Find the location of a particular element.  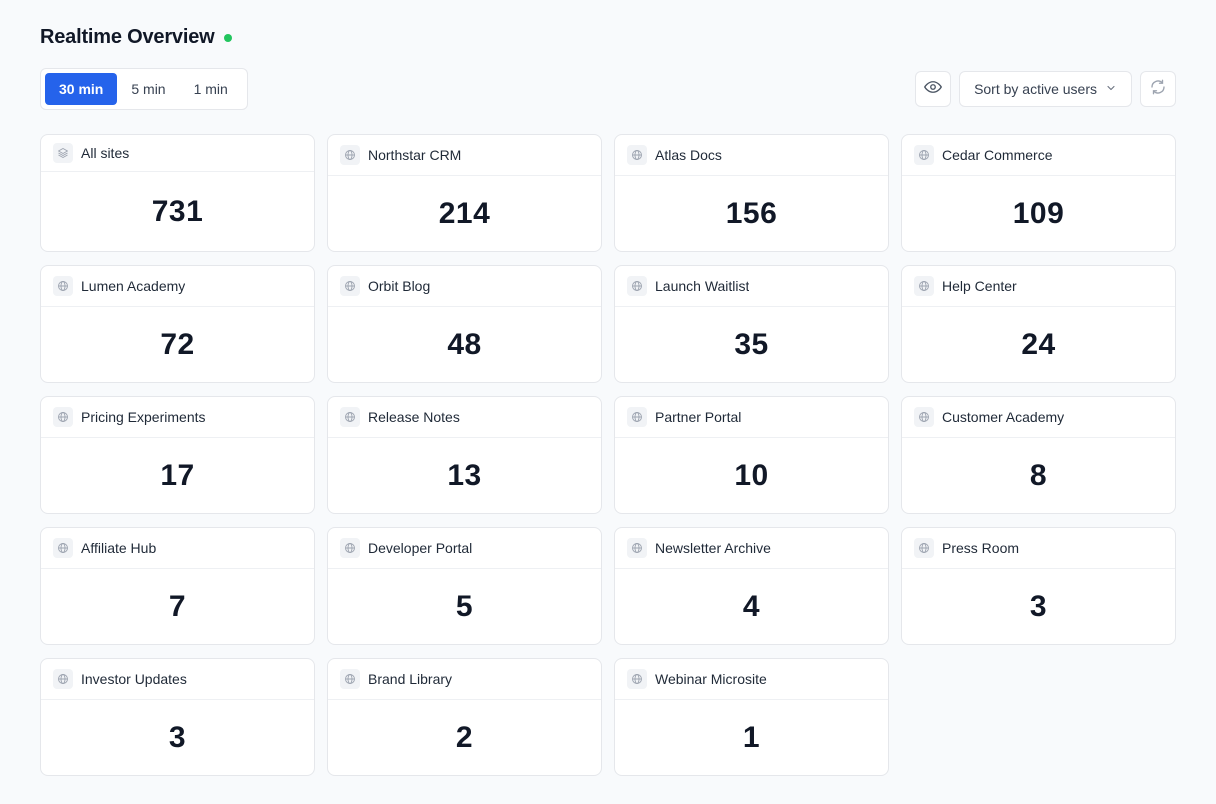

site-name: Atlas Docs is located at coordinates (688, 155).